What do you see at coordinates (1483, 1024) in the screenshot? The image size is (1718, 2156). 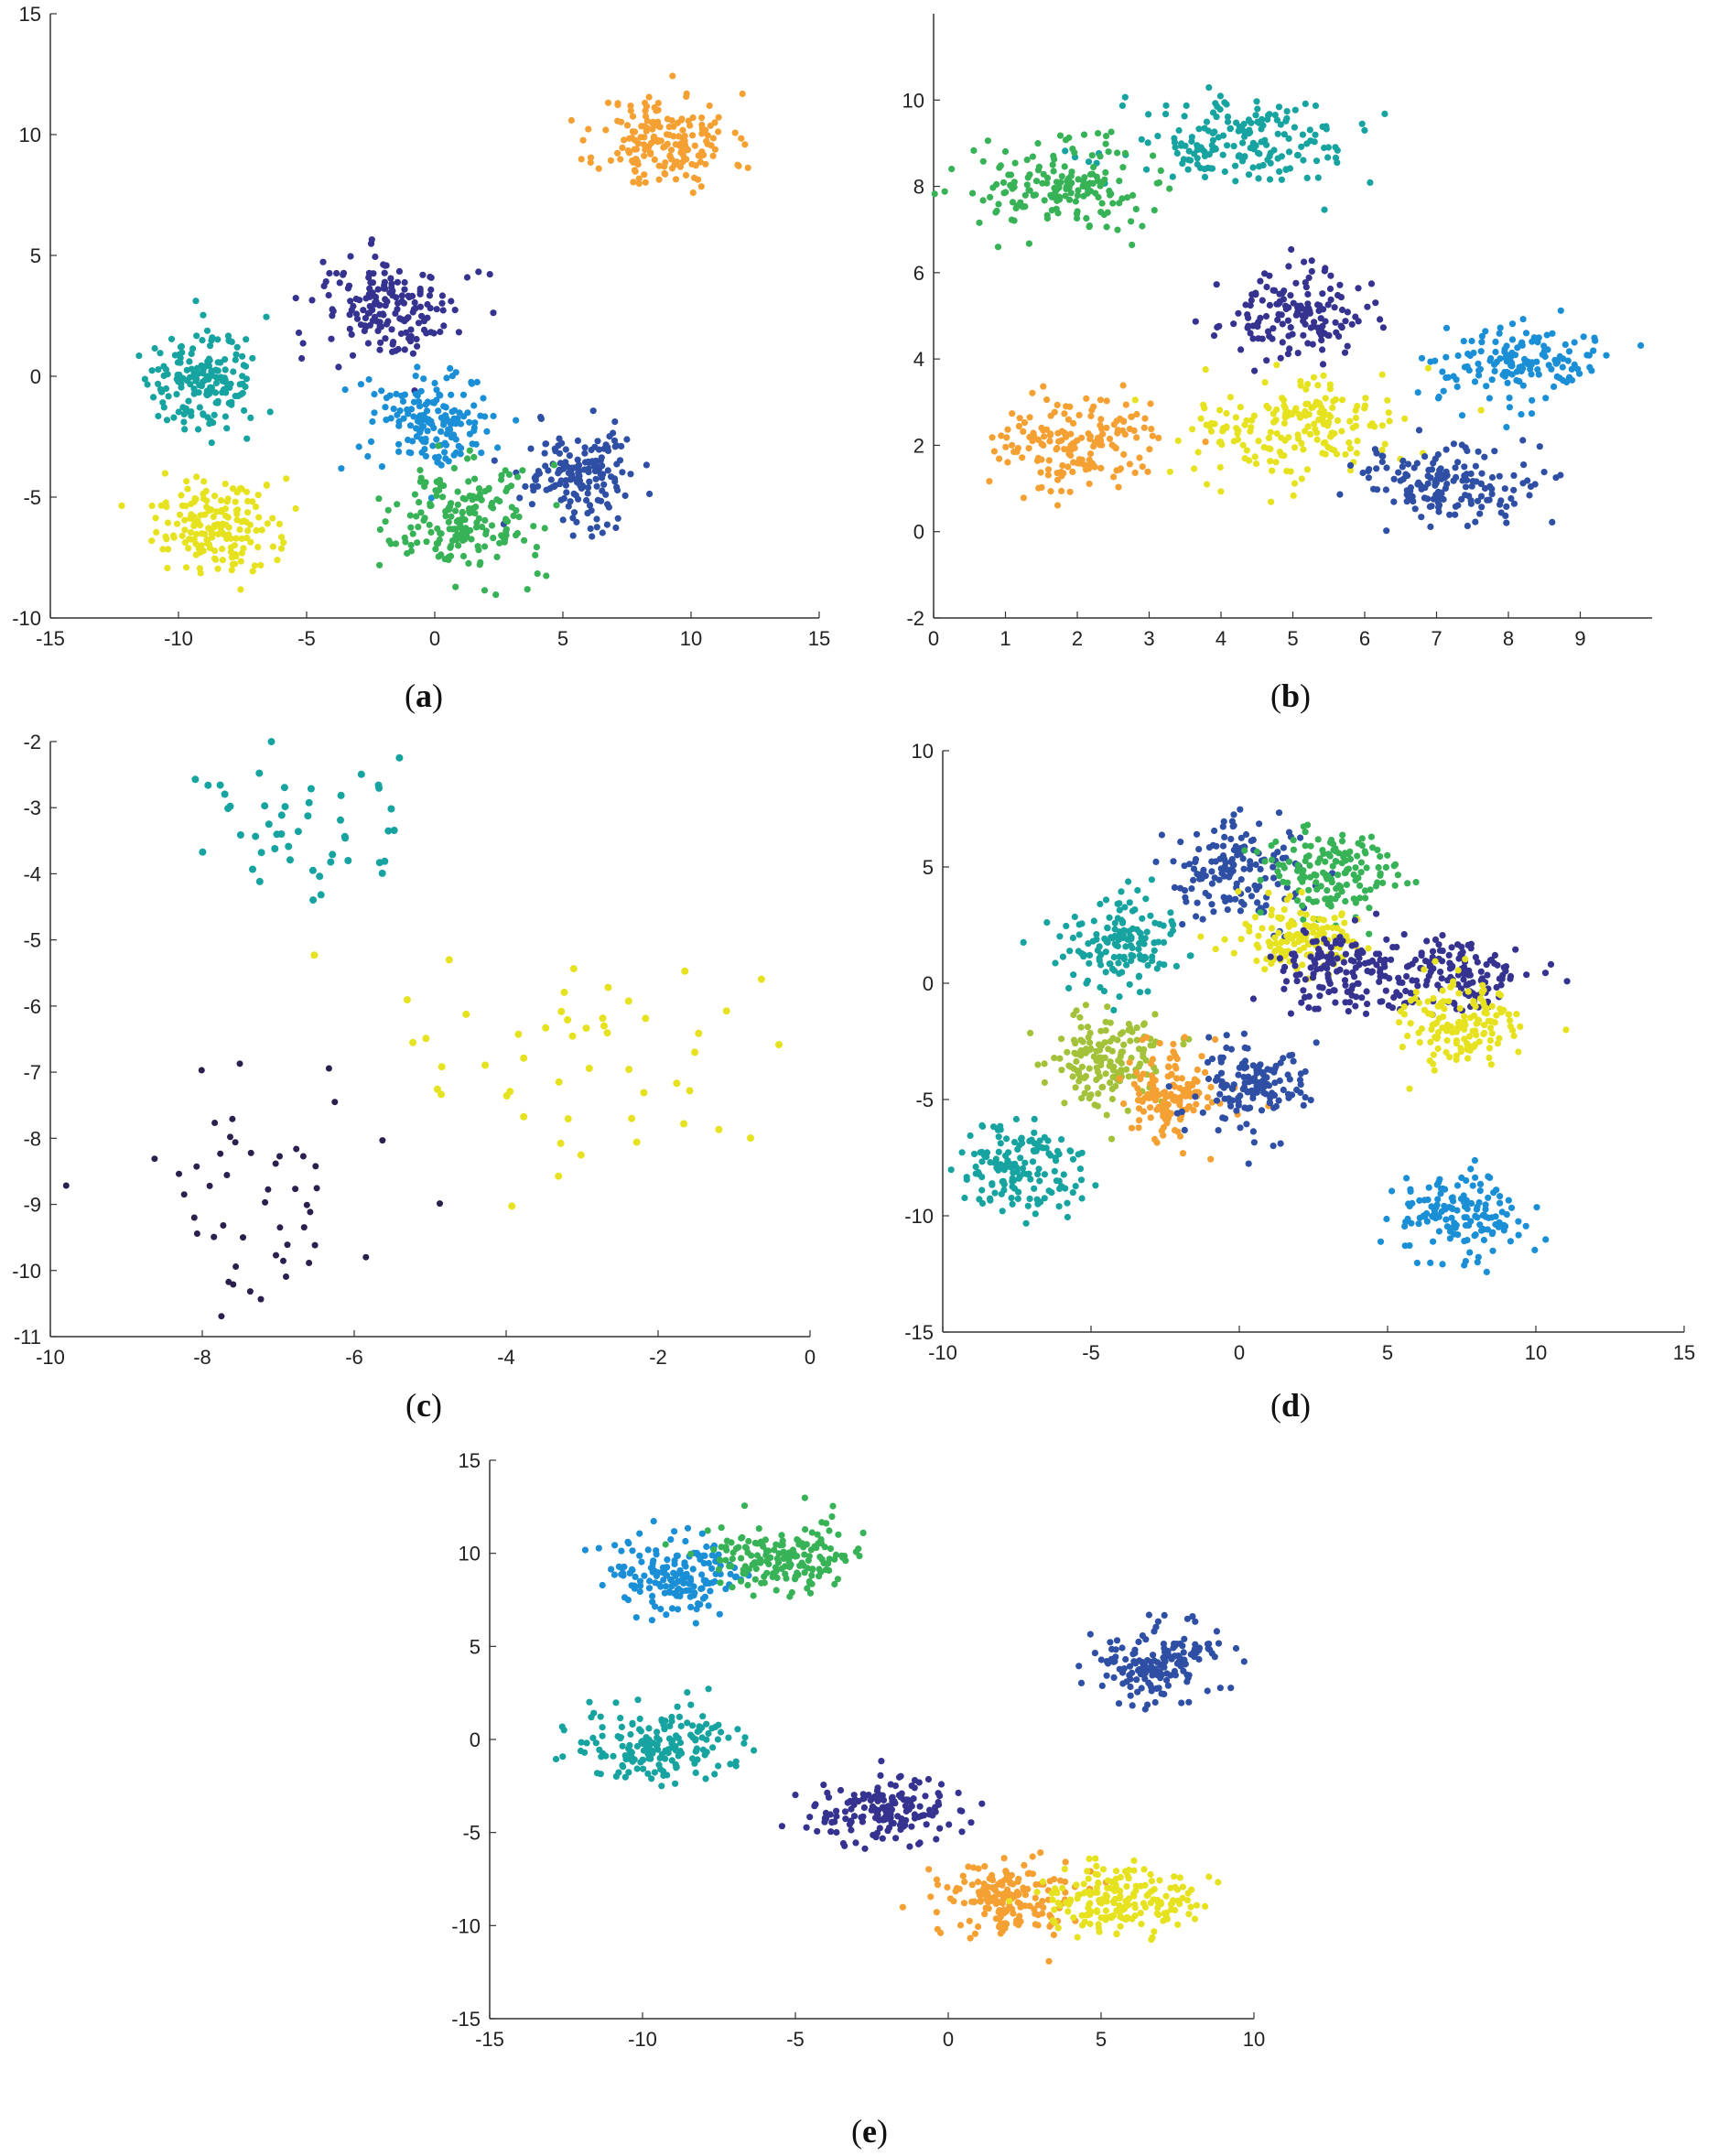 I see `series-cluster-yellow-right` at bounding box center [1483, 1024].